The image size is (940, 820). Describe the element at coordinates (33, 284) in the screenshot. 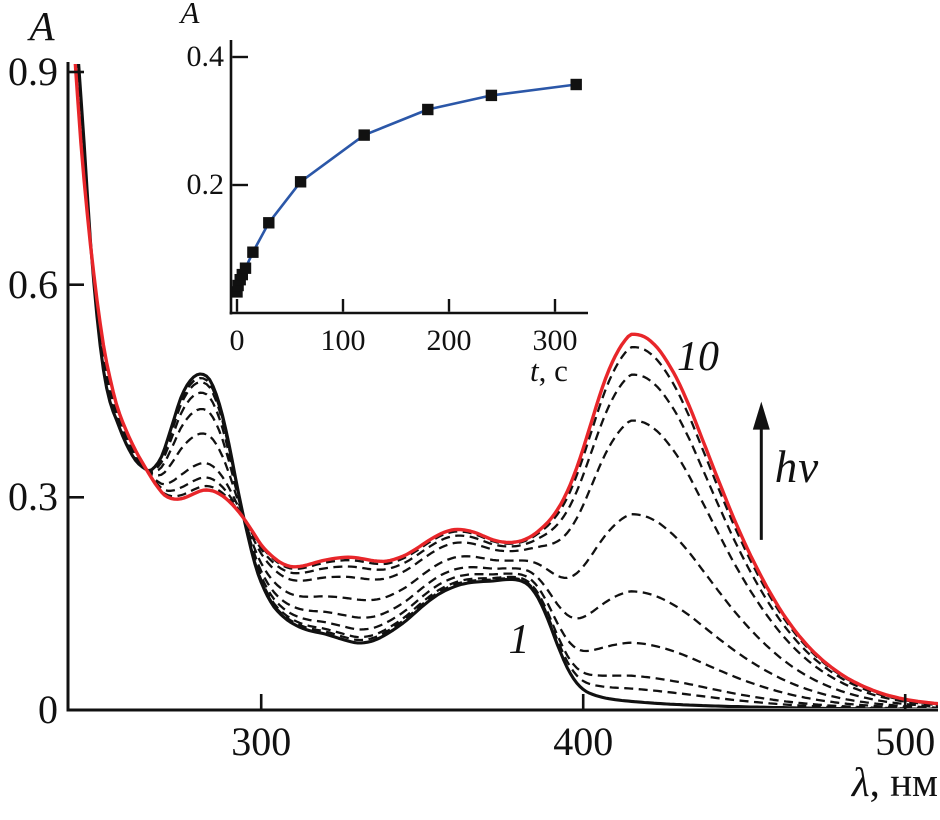

I see `main-y-tick-label: 0.6` at that location.